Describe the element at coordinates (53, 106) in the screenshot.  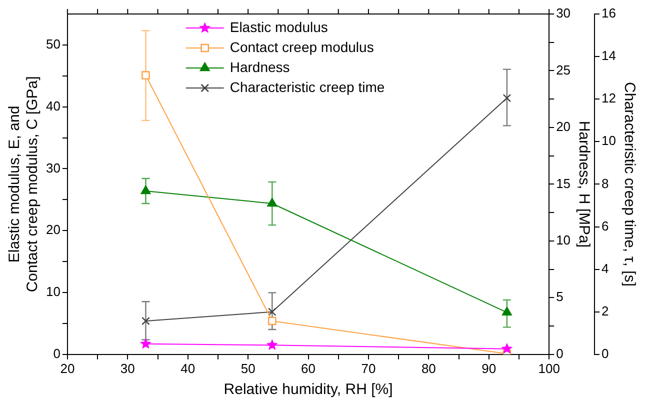
I see `y-tick-label: 40` at that location.